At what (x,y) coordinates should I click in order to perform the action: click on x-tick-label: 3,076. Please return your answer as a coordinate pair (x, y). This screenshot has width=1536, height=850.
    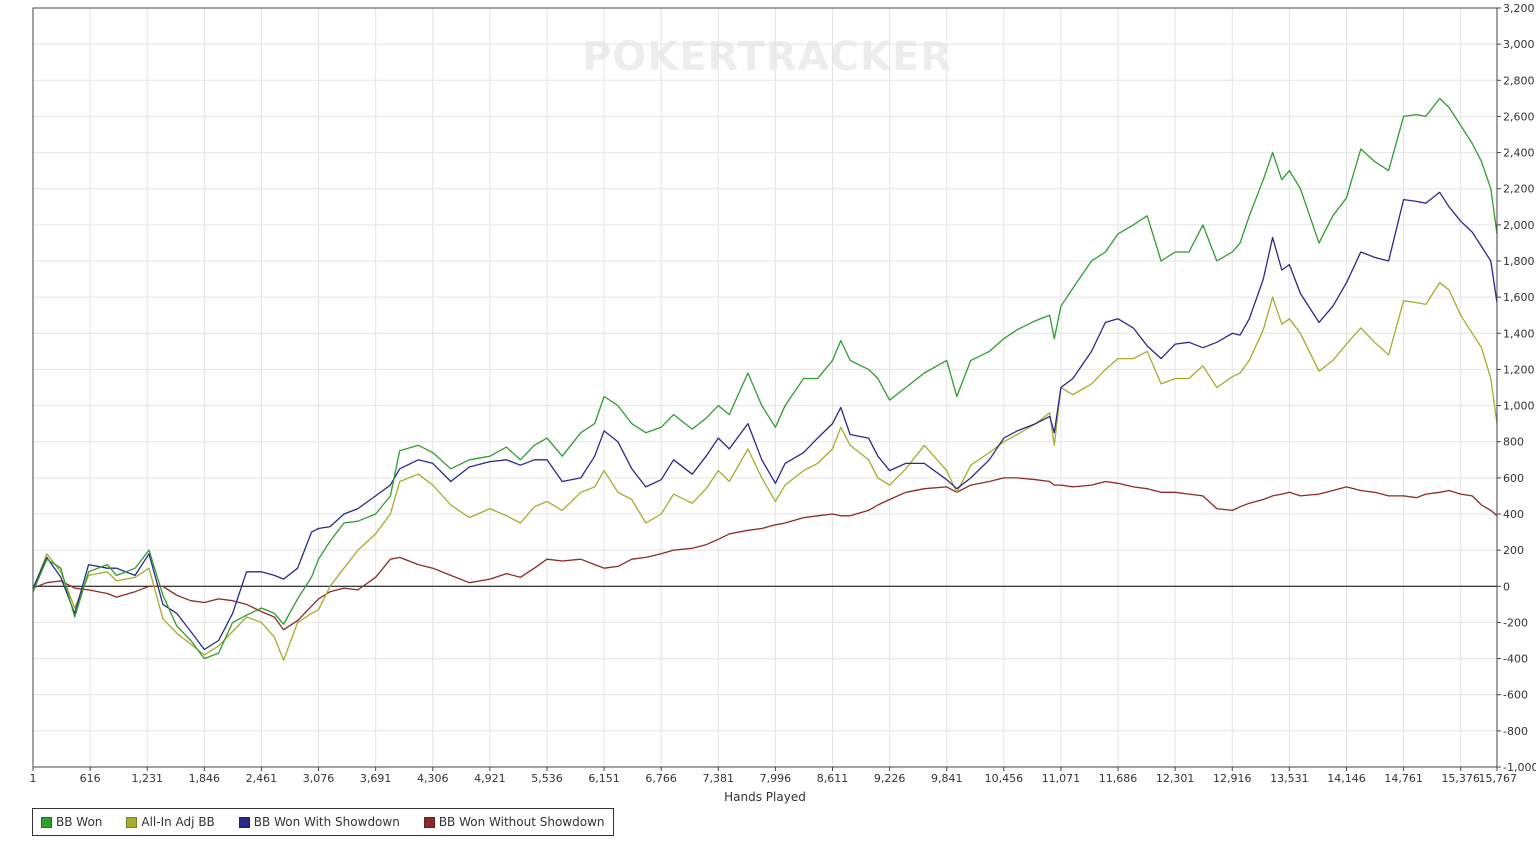
    Looking at the image, I should click on (319, 778).